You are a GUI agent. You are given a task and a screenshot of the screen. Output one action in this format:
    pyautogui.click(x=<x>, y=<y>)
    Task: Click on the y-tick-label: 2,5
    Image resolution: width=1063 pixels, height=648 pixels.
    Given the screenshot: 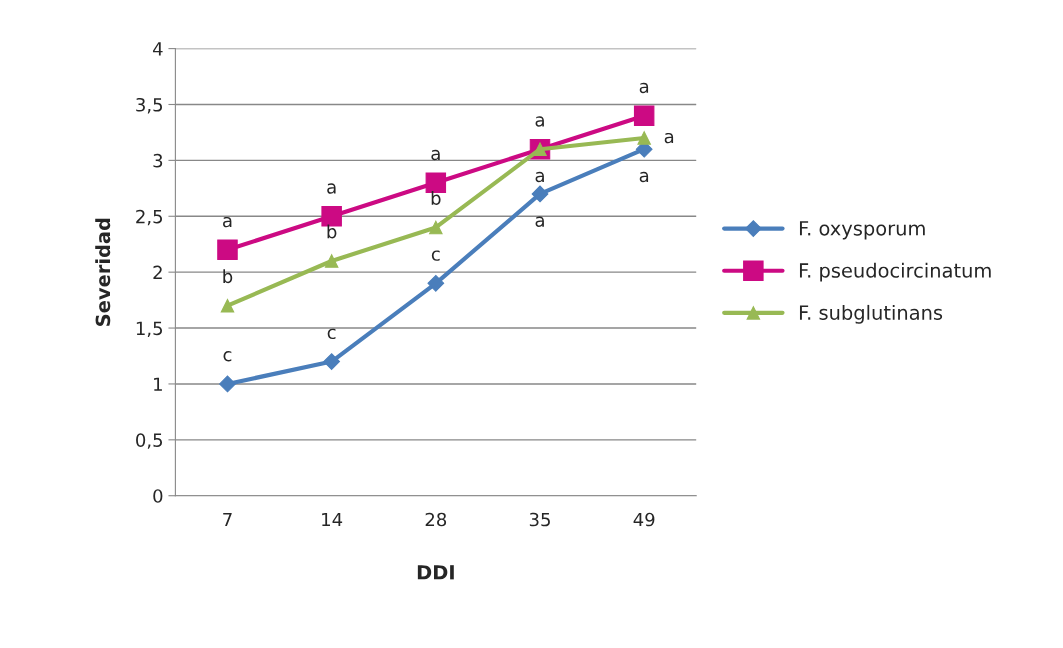 What is the action you would take?
    pyautogui.click(x=149, y=217)
    